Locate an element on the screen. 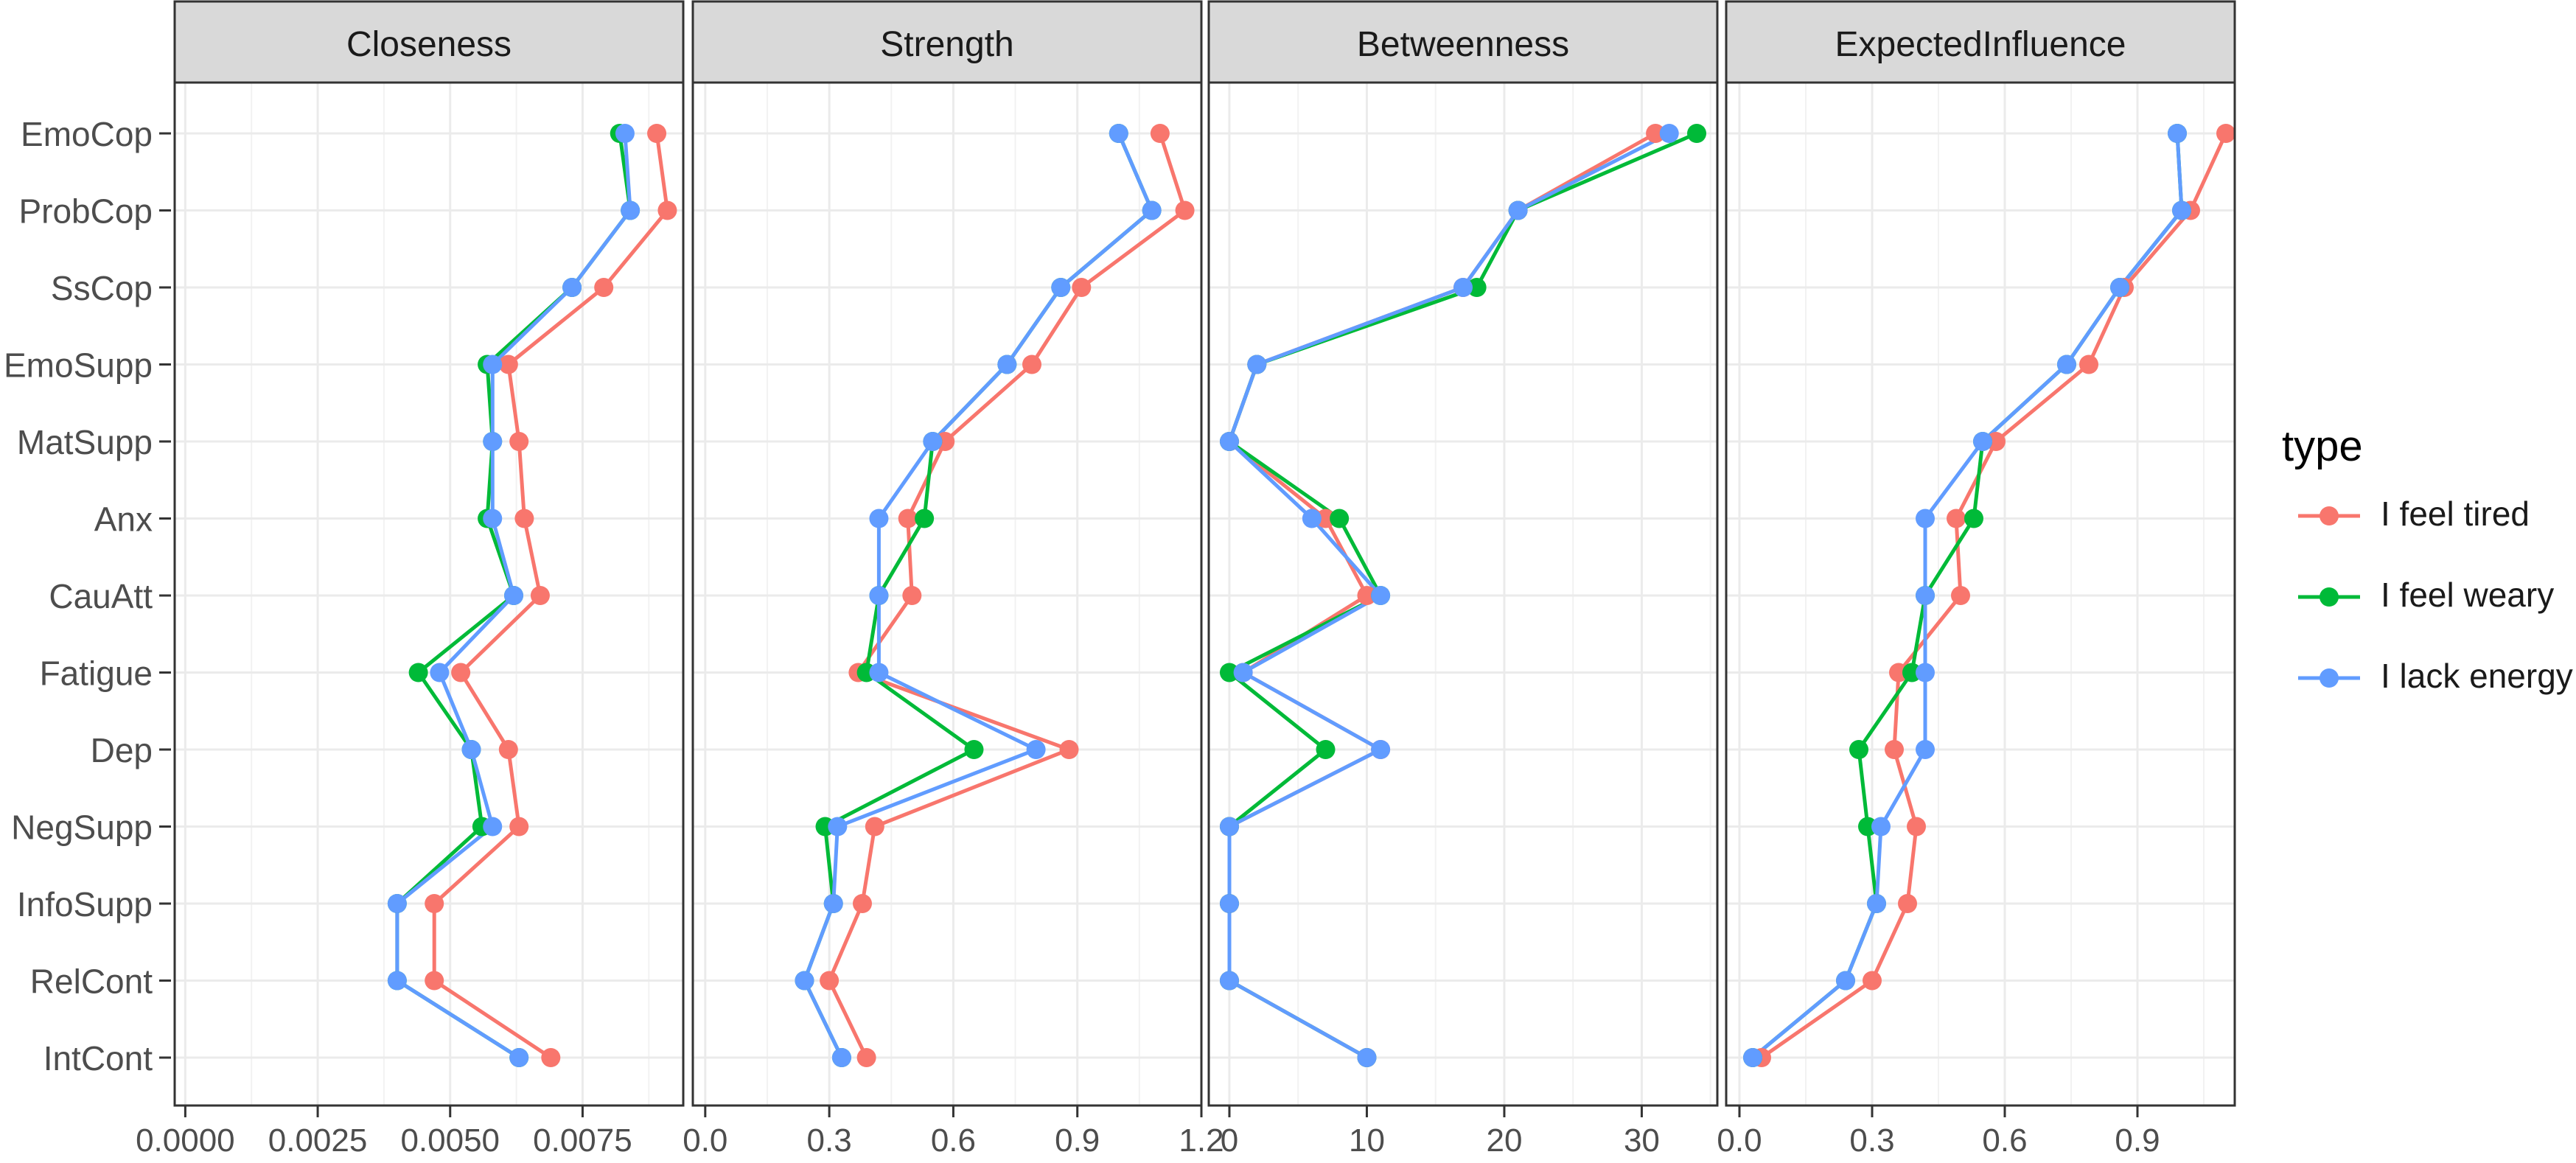  data-point-i-feel-tired-fatigue is located at coordinates (1898, 672).